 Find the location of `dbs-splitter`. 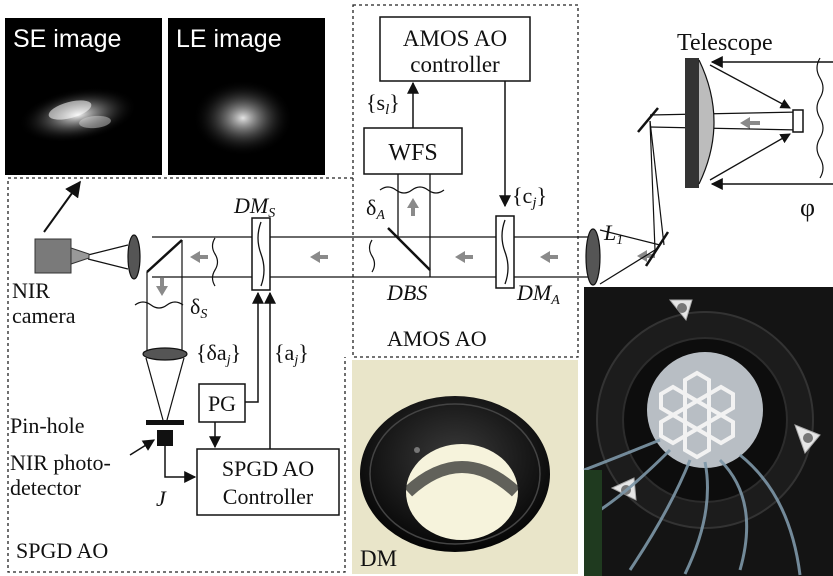

dbs-splitter is located at coordinates (409, 249).